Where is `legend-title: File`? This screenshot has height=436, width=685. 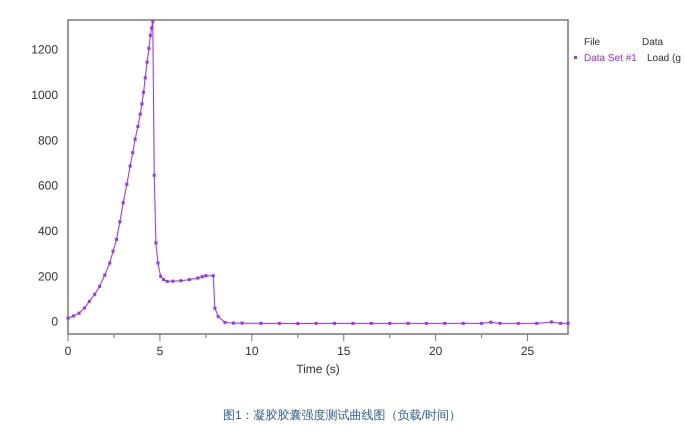
legend-title: File is located at coordinates (592, 42).